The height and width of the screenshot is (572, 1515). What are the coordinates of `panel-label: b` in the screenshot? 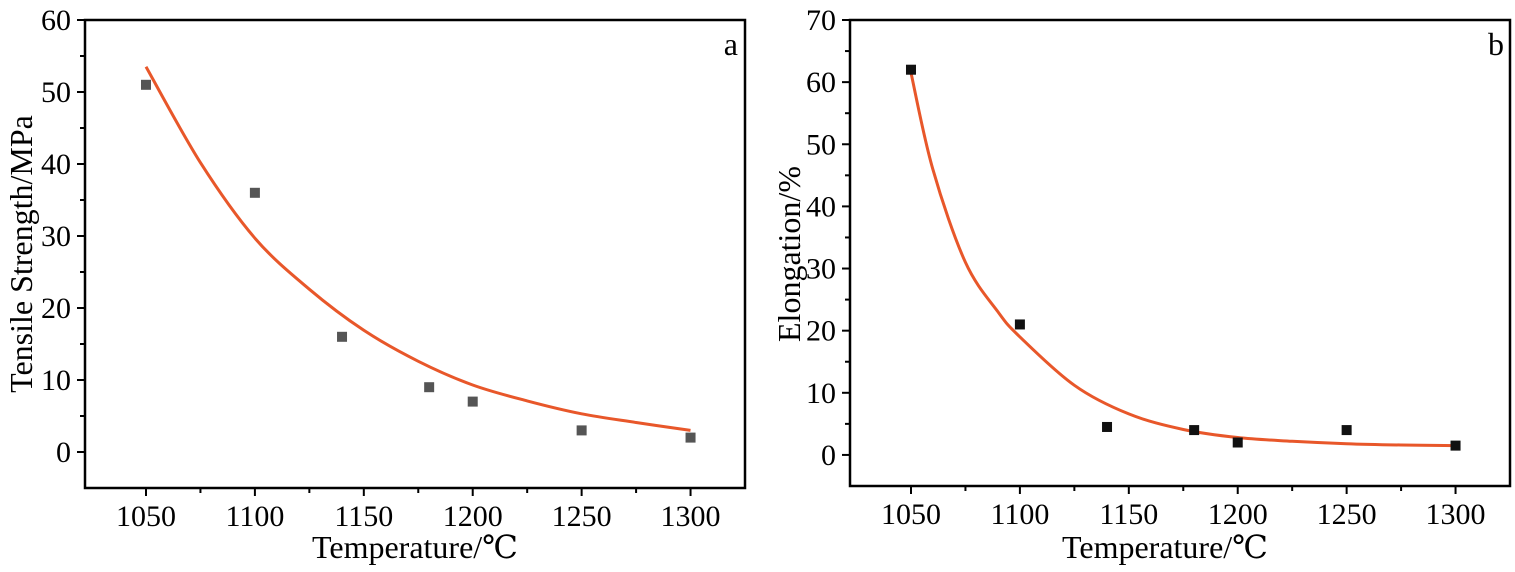 It's located at (1496, 44).